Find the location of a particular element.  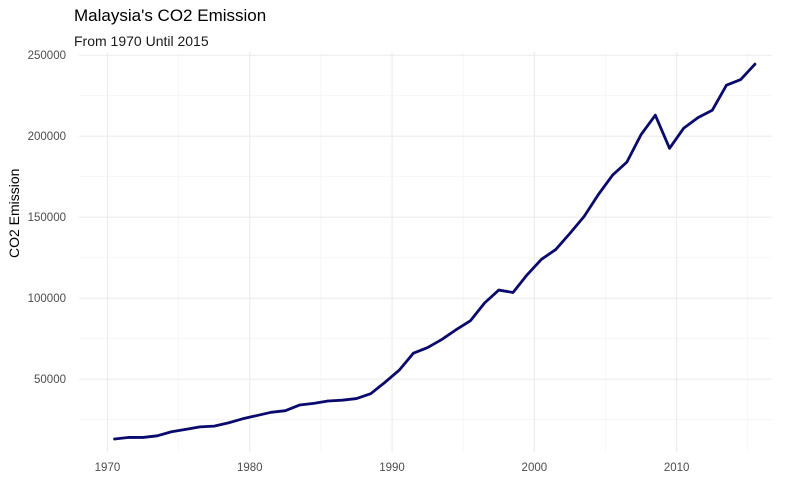

y-tick-labels: 50000 100000 150000 200000 250000 is located at coordinates (47, 218).